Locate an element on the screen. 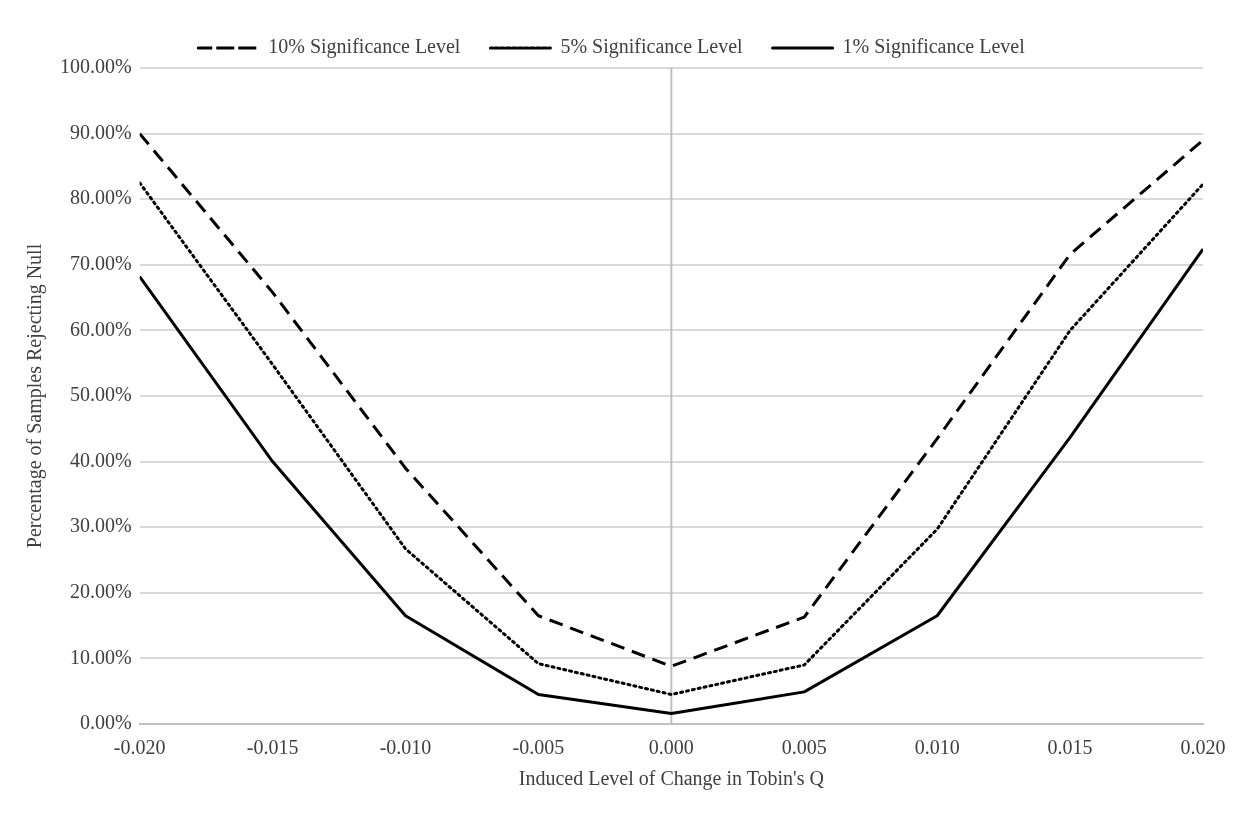 The width and height of the screenshot is (1253, 826). x-axis-title: Induced Level of Change in Tobin's Q is located at coordinates (671, 779).